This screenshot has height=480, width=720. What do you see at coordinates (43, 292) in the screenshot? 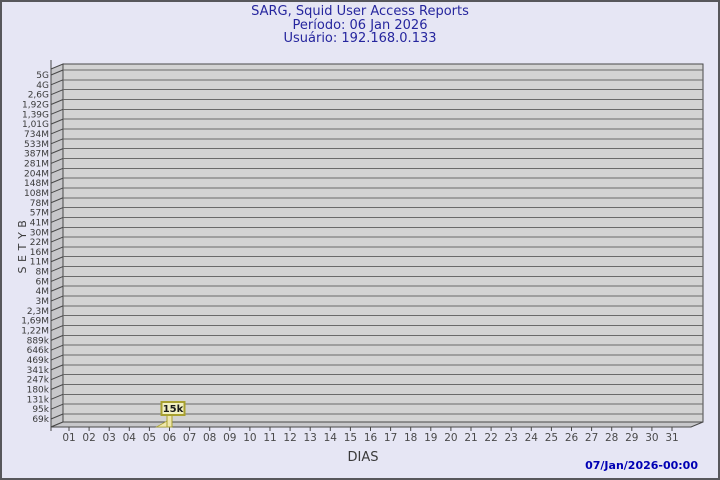
I see `y-tick-label: 4M` at bounding box center [43, 292].